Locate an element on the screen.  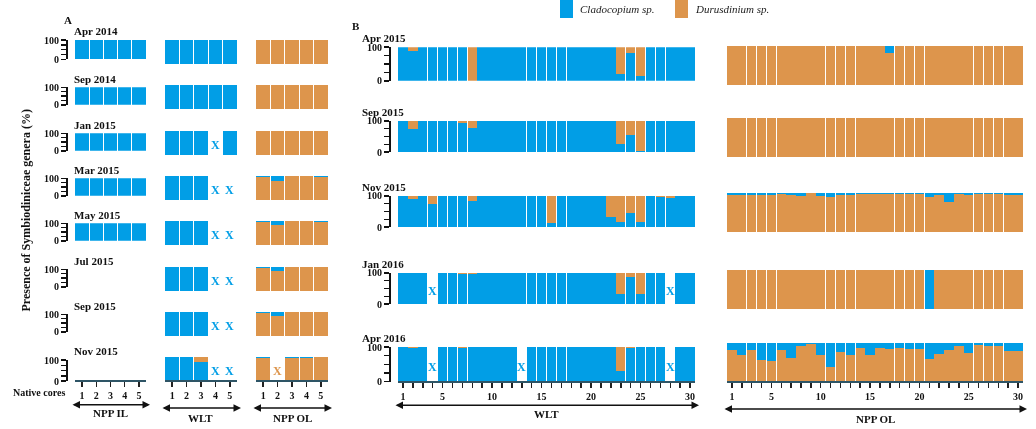
legend-label: Cladocopium sp. is located at coordinates (617, 9).